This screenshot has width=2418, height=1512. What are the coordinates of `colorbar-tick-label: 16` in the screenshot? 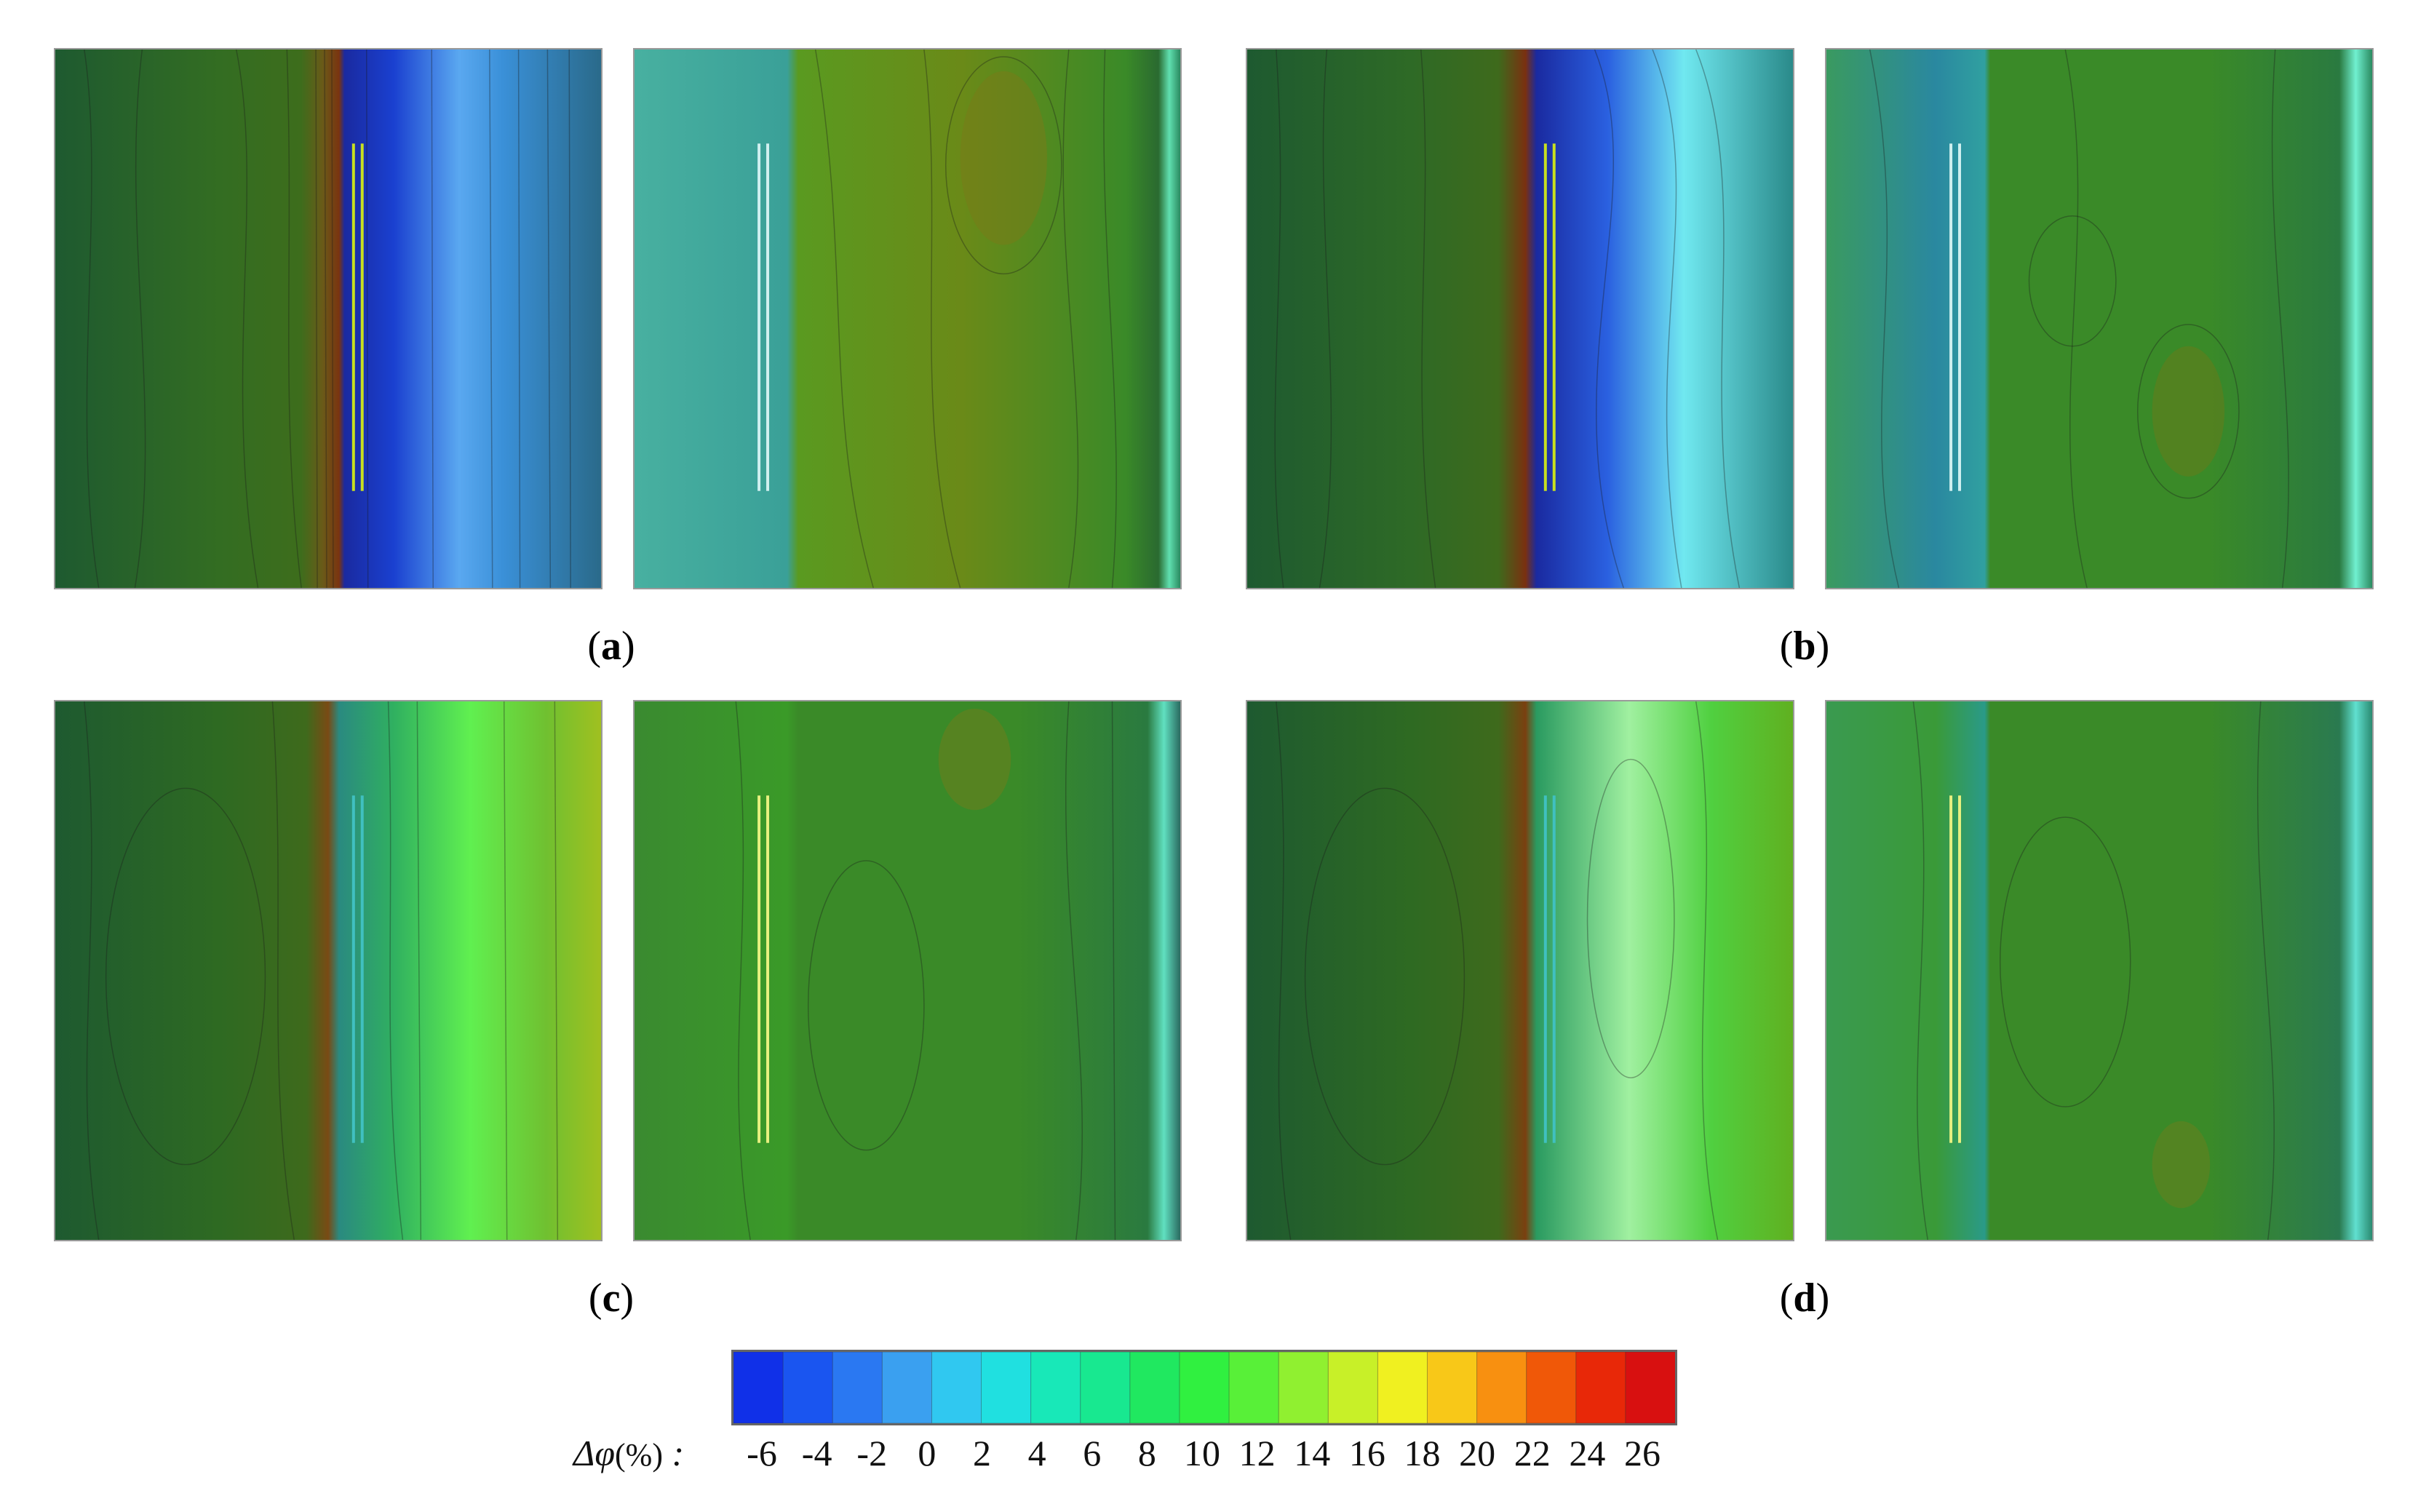 It's located at (1366, 1453).